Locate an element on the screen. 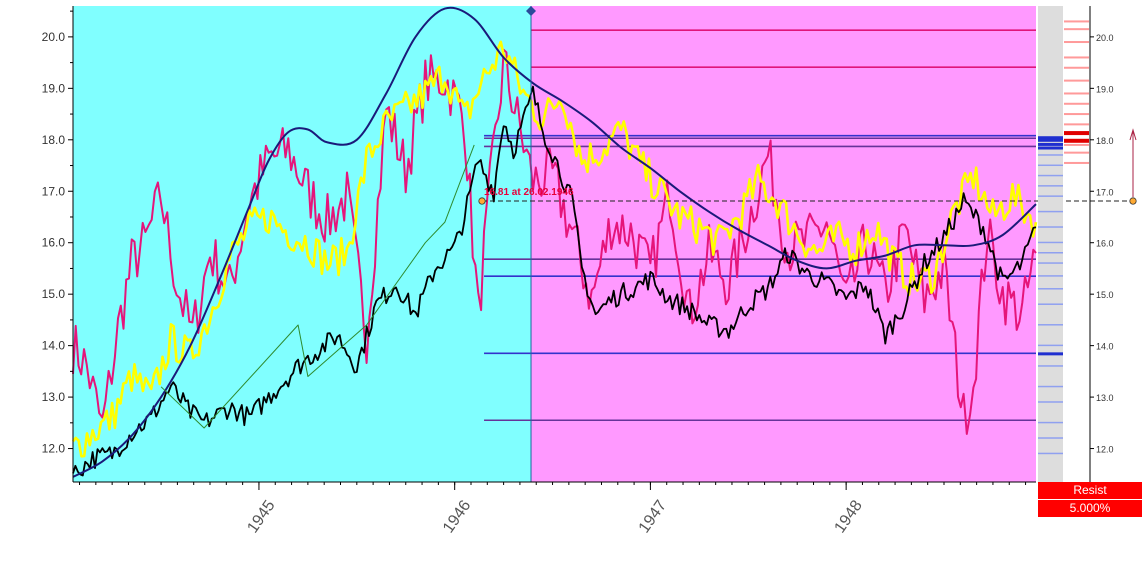 This screenshot has height=587, width=1143. level-density-column is located at coordinates (1050, 244).